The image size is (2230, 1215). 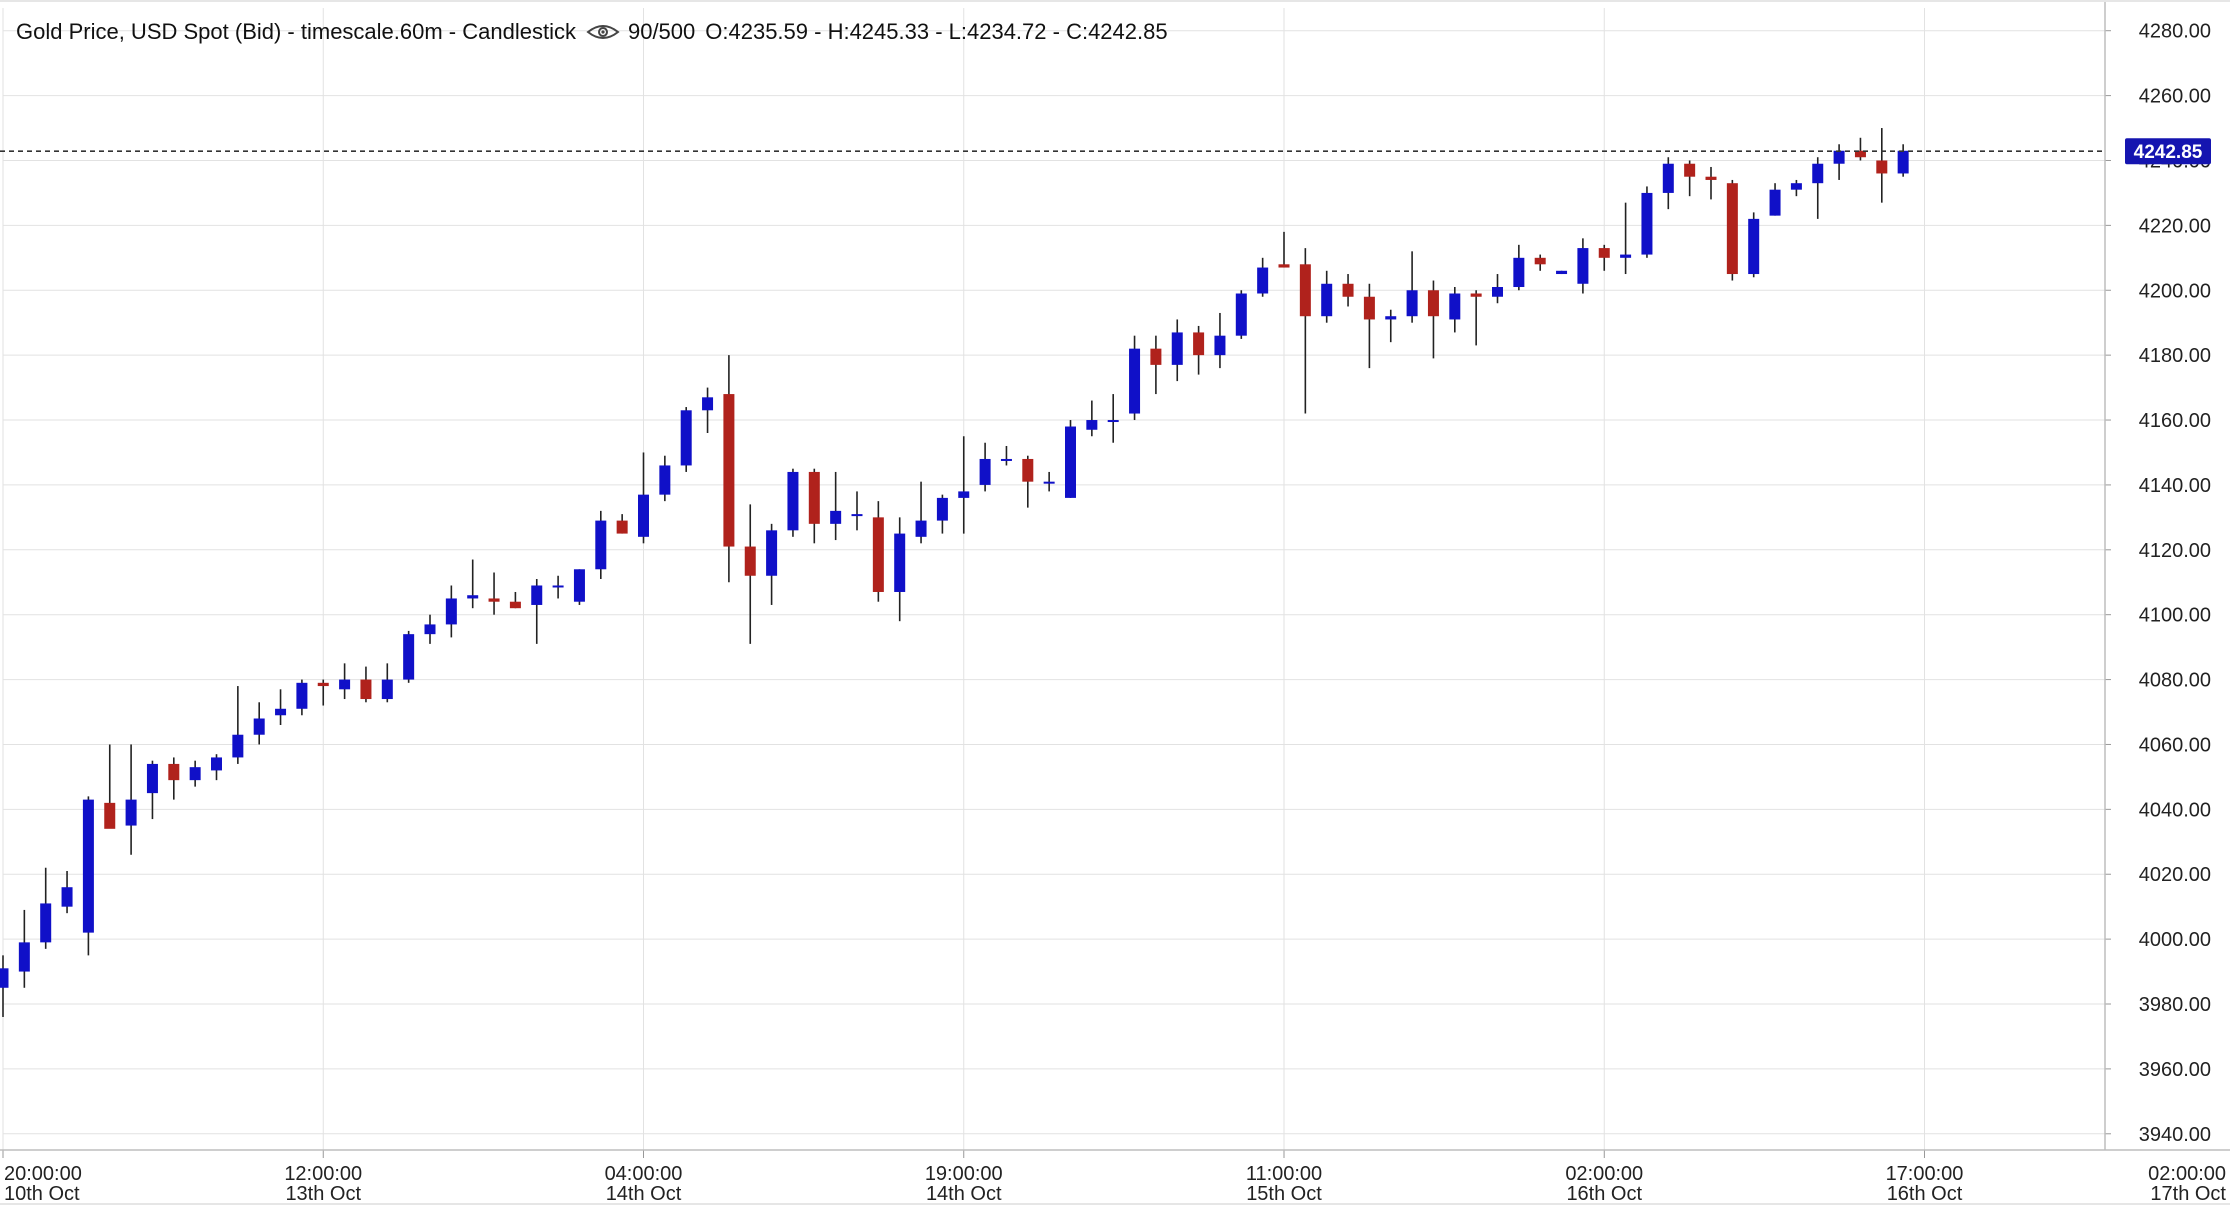 What do you see at coordinates (1105, 151) in the screenshot?
I see `price-overlay: 4242.85` at bounding box center [1105, 151].